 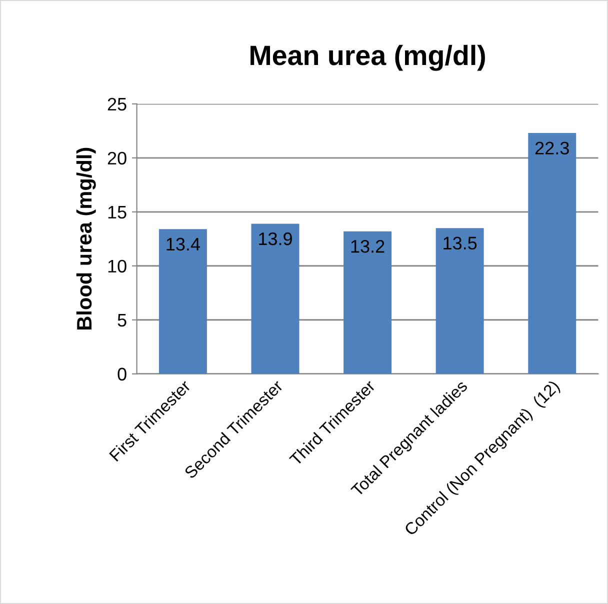 What do you see at coordinates (117, 104) in the screenshot?
I see `y-tick-label: 25` at bounding box center [117, 104].